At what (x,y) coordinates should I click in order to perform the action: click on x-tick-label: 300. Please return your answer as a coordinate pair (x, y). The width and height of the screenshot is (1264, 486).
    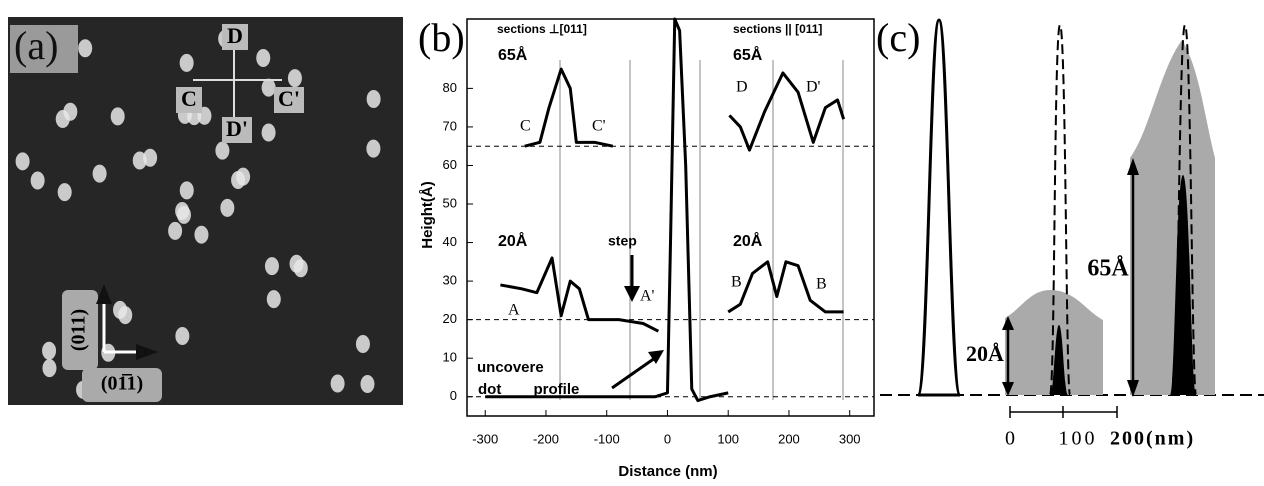
    Looking at the image, I should click on (850, 438).